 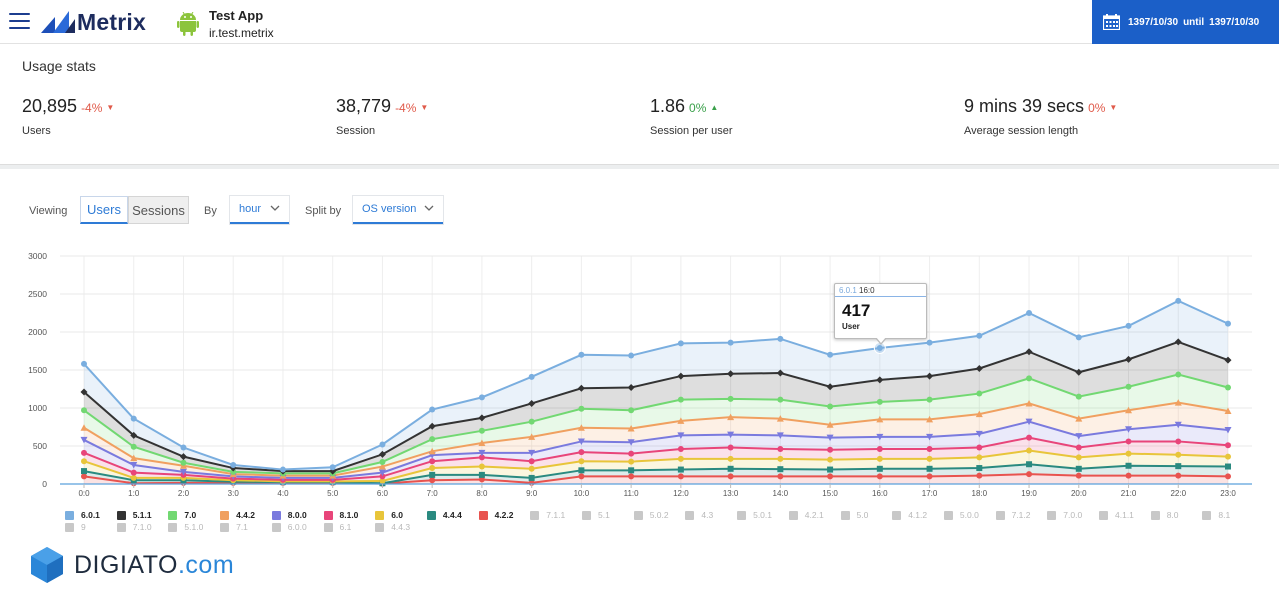 I want to click on stat-session-per-user: 1.86 0% ▲ Session per user, so click(x=691, y=116).